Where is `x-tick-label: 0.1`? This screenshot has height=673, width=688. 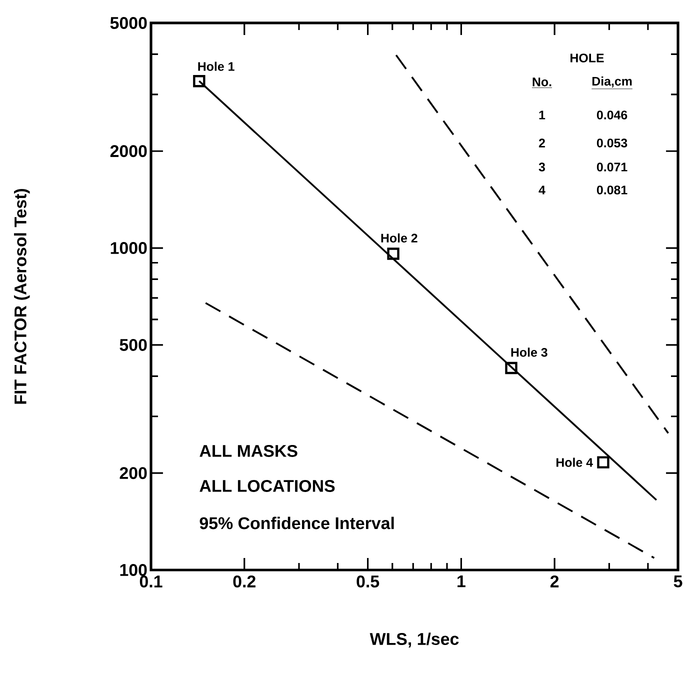 x-tick-label: 0.1 is located at coordinates (151, 582).